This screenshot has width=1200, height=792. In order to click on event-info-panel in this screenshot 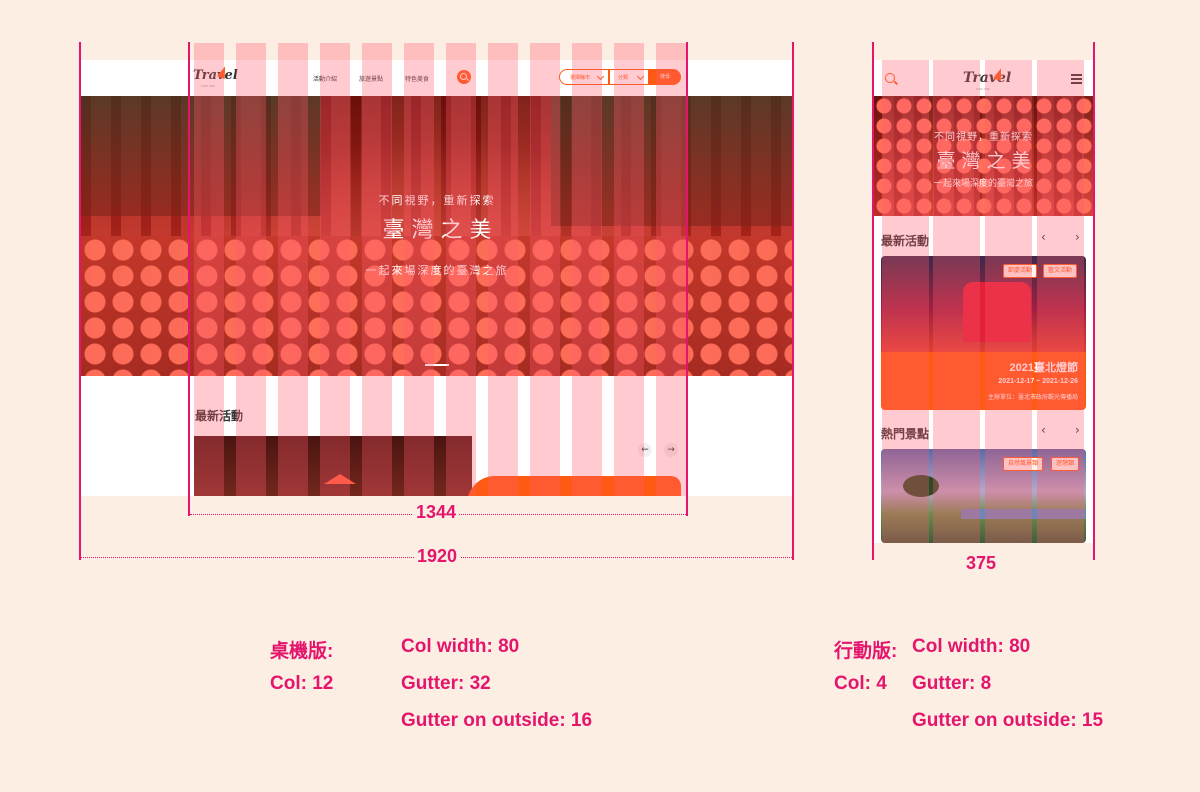, I will do `click(574, 486)`.